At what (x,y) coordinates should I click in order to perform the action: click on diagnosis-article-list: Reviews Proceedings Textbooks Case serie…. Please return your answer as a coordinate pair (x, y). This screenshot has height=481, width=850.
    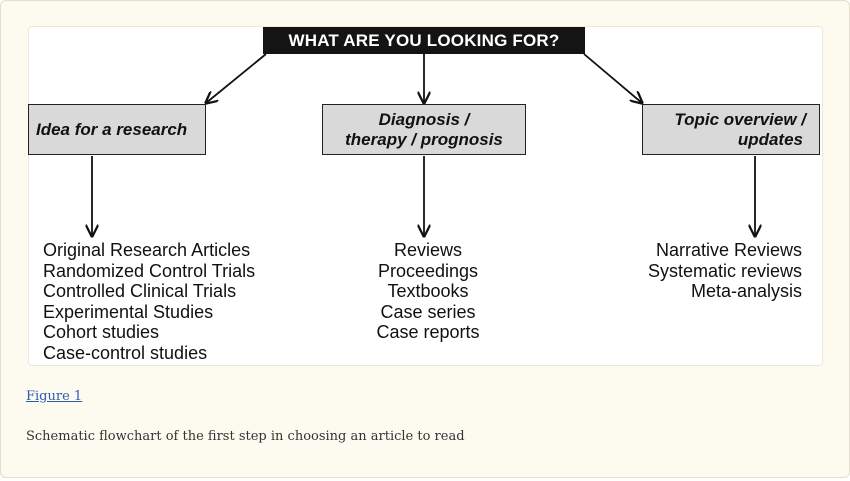
    Looking at the image, I should click on (428, 291).